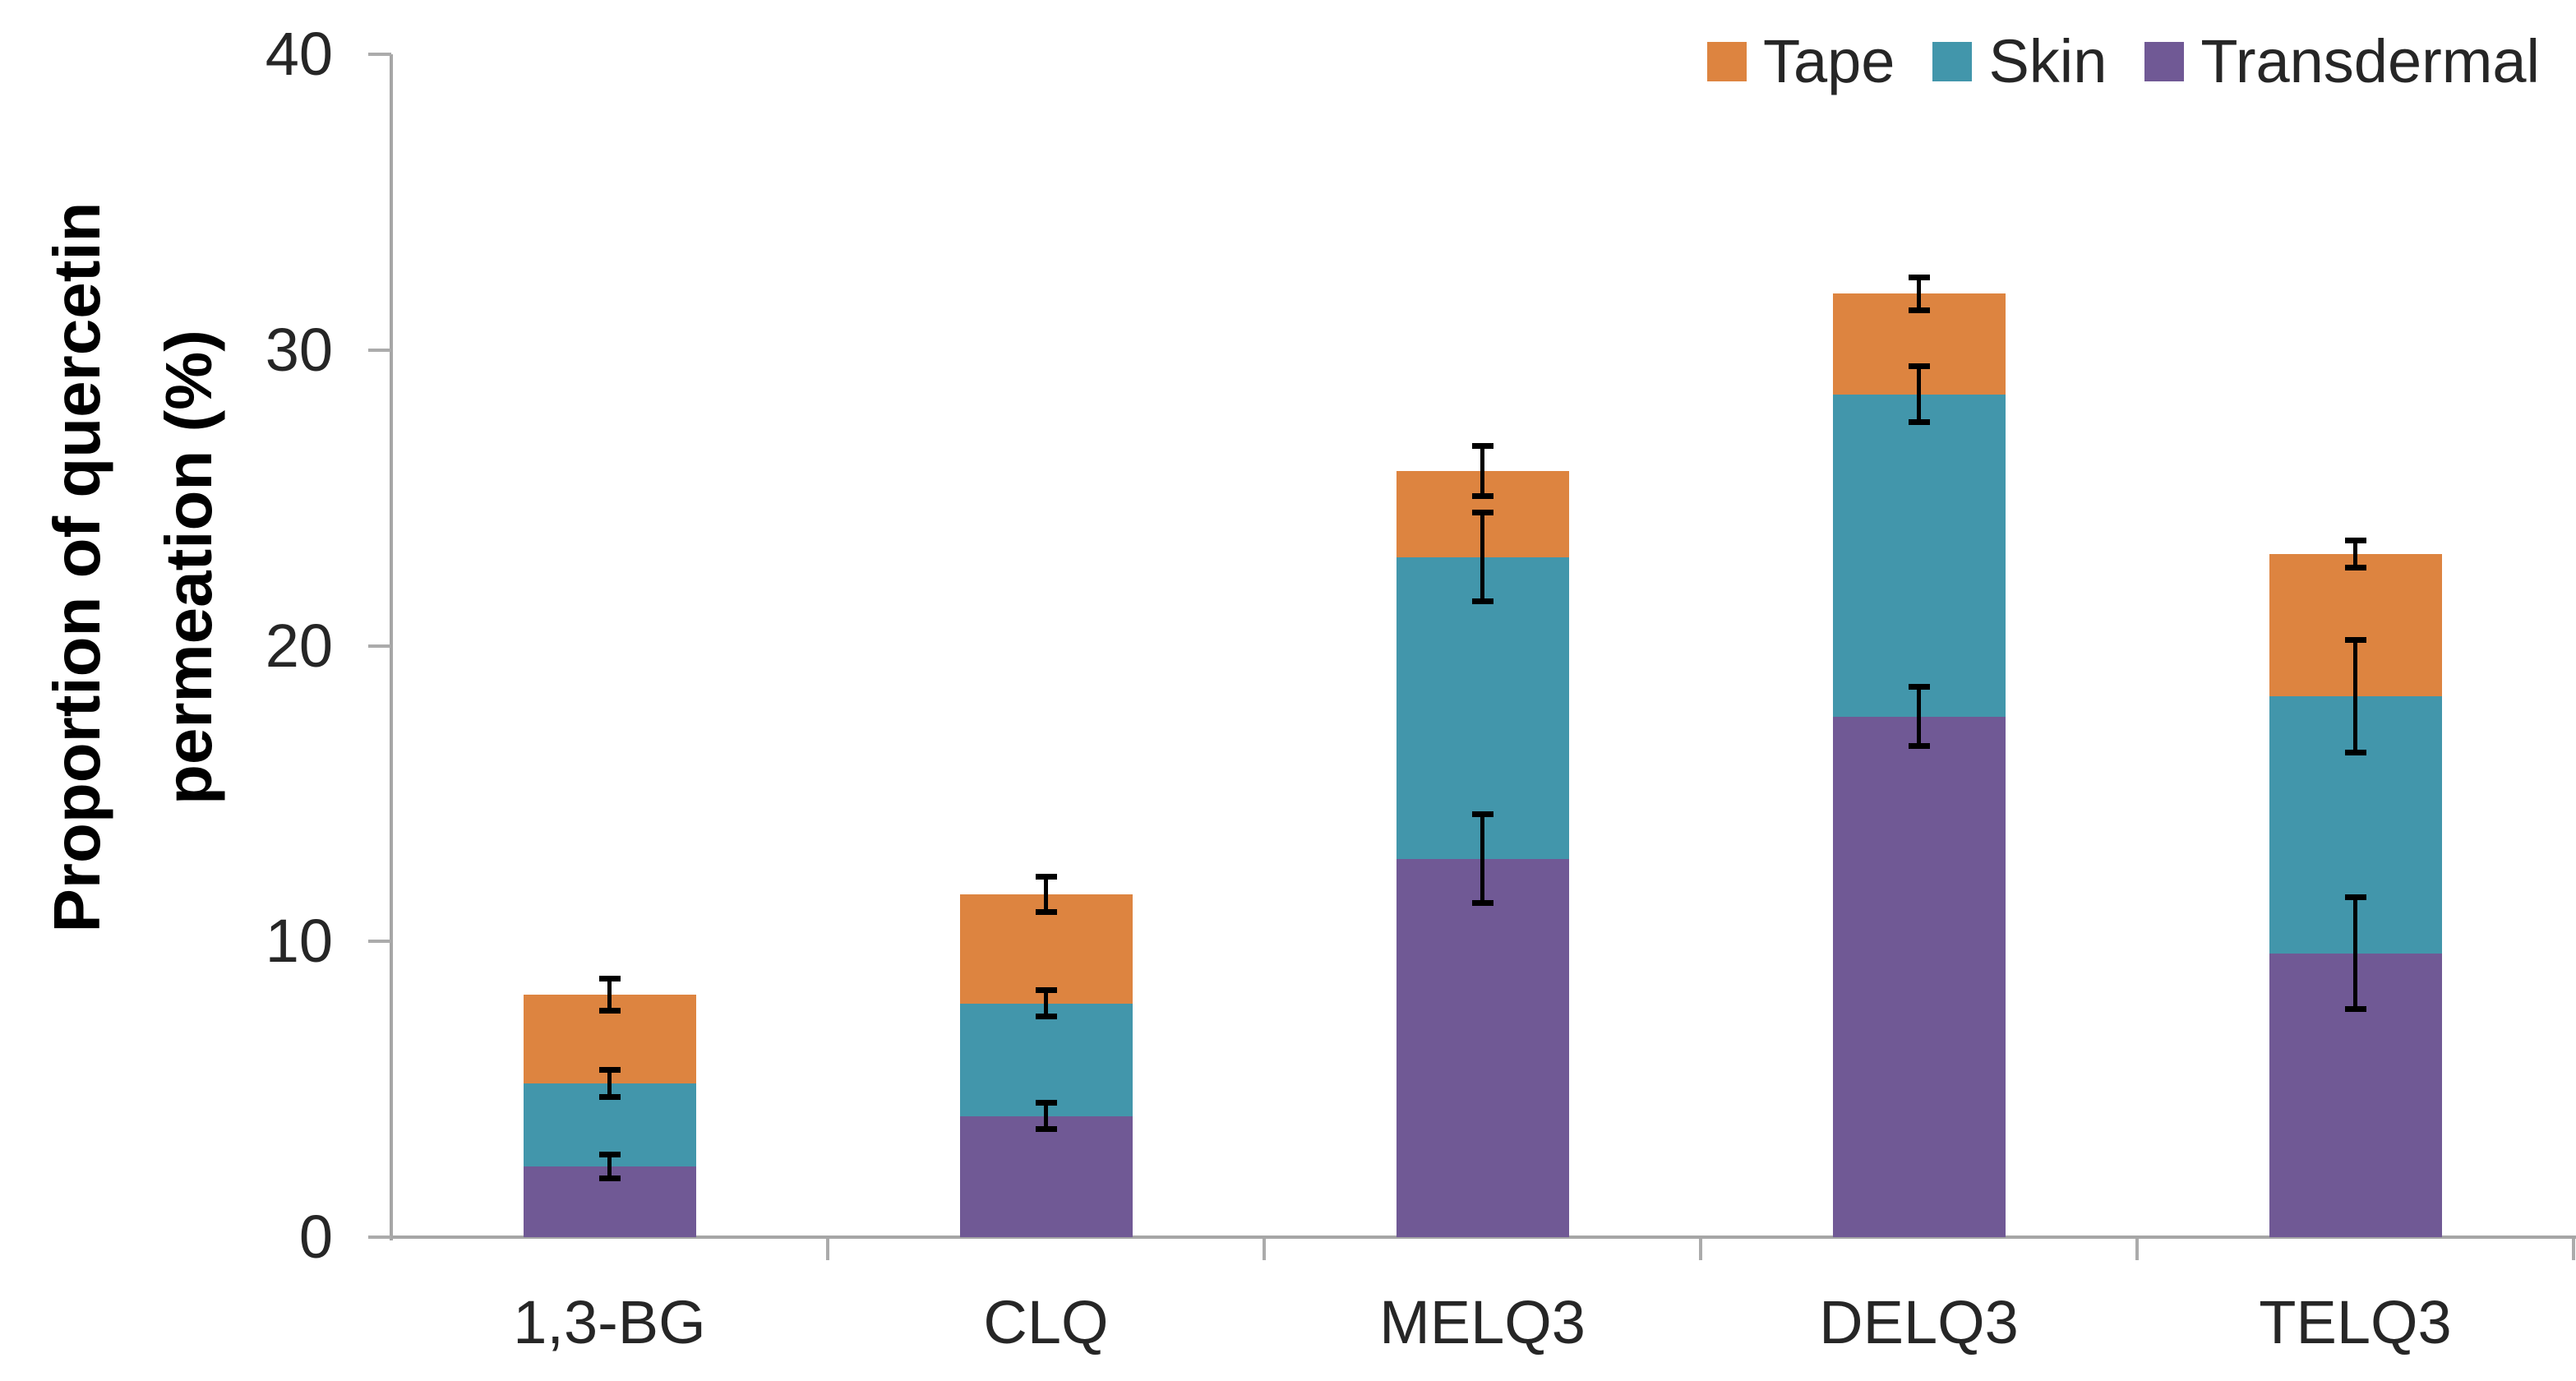  Describe the element at coordinates (609, 1322) in the screenshot. I see `x-axis-label: 1,3-BG` at that location.